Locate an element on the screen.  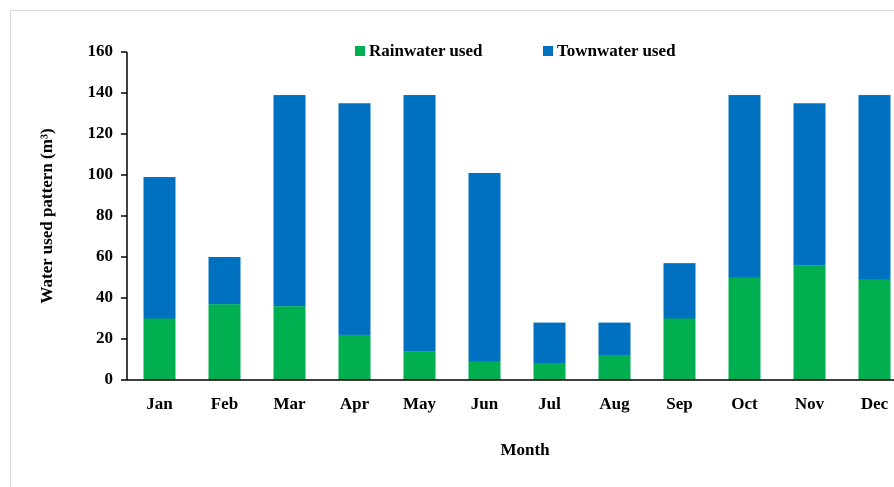
x-tick-label: Jan is located at coordinates (159, 403).